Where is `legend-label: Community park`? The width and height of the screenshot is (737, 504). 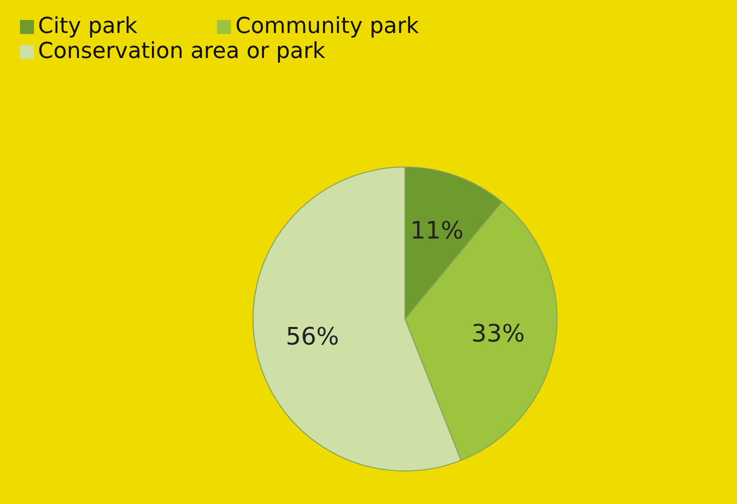 legend-label: Community park is located at coordinates (327, 26).